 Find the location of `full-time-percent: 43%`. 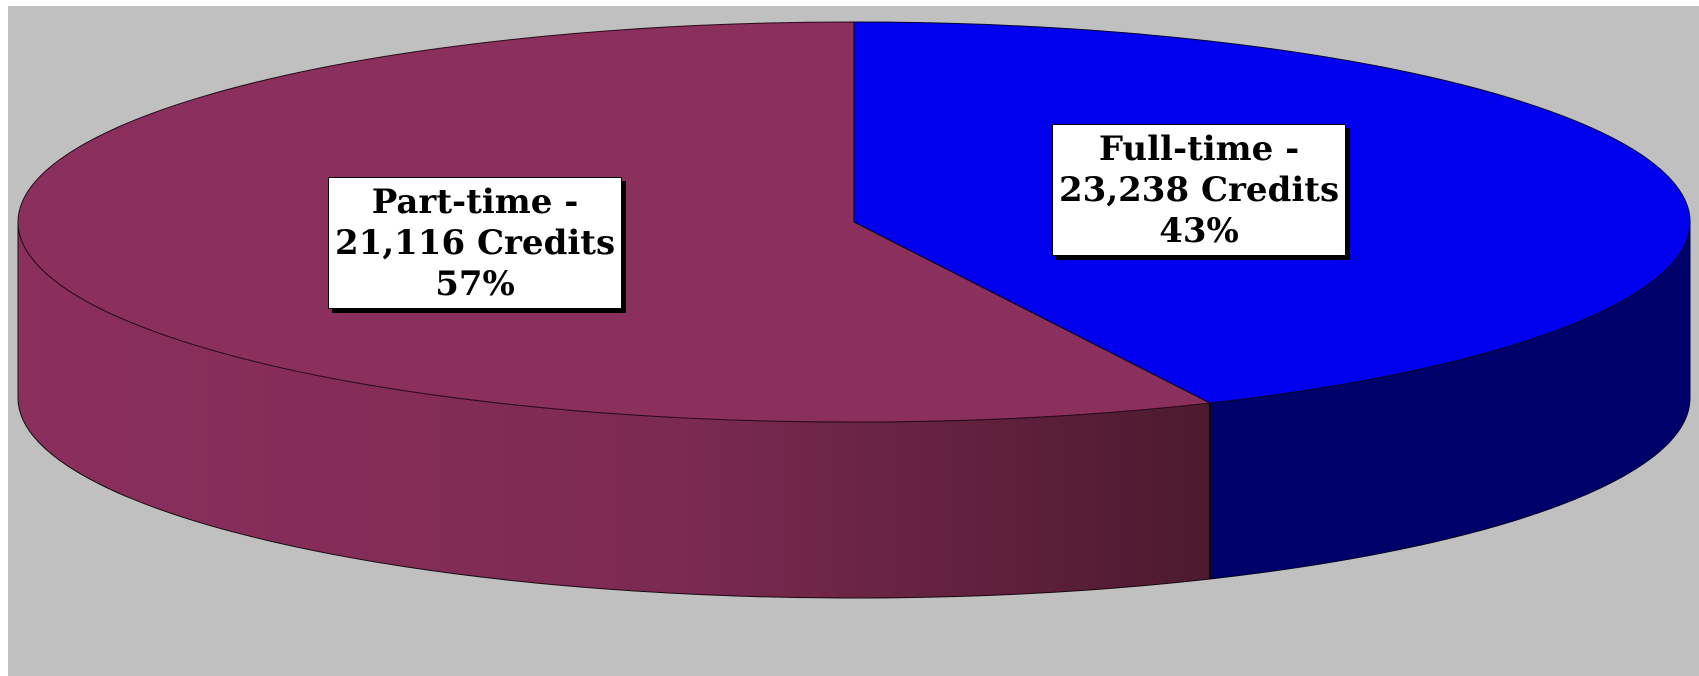

full-time-percent: 43% is located at coordinates (1199, 230).